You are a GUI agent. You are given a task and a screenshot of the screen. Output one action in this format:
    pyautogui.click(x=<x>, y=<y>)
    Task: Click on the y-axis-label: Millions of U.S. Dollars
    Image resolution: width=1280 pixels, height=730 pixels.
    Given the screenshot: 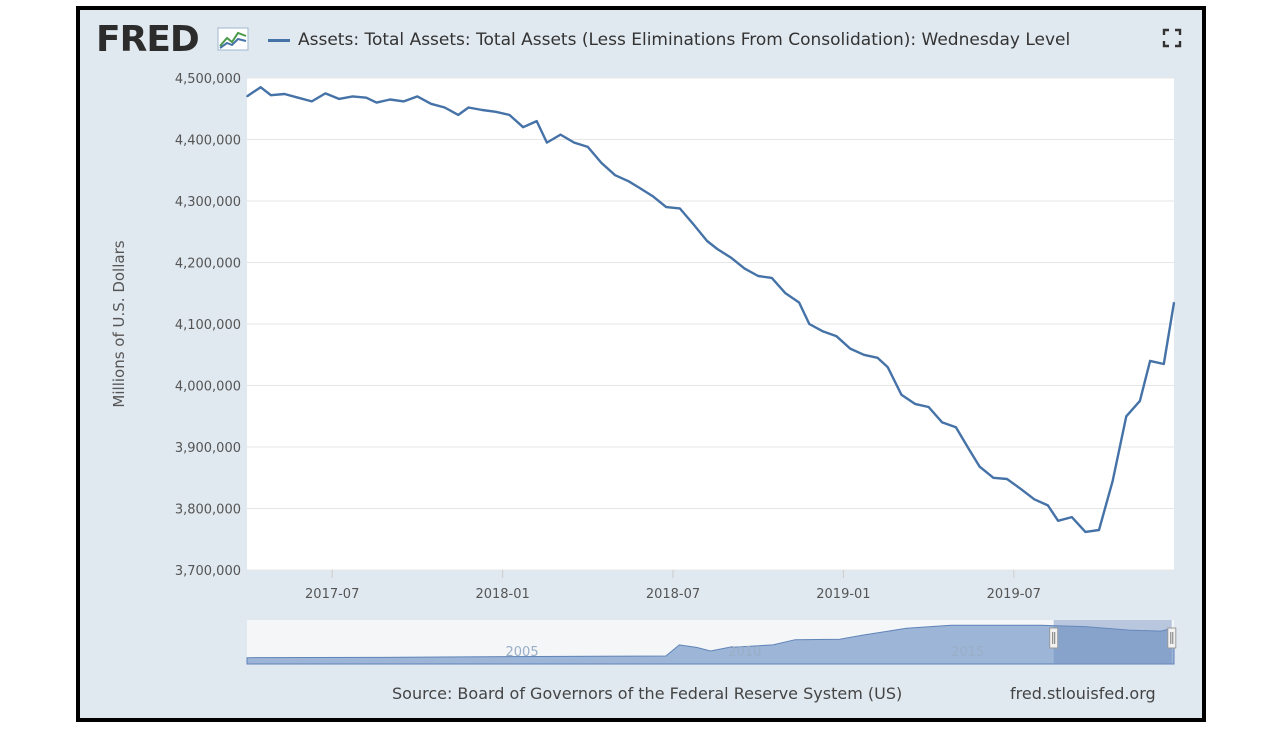 What is the action you would take?
    pyautogui.click(x=119, y=323)
    